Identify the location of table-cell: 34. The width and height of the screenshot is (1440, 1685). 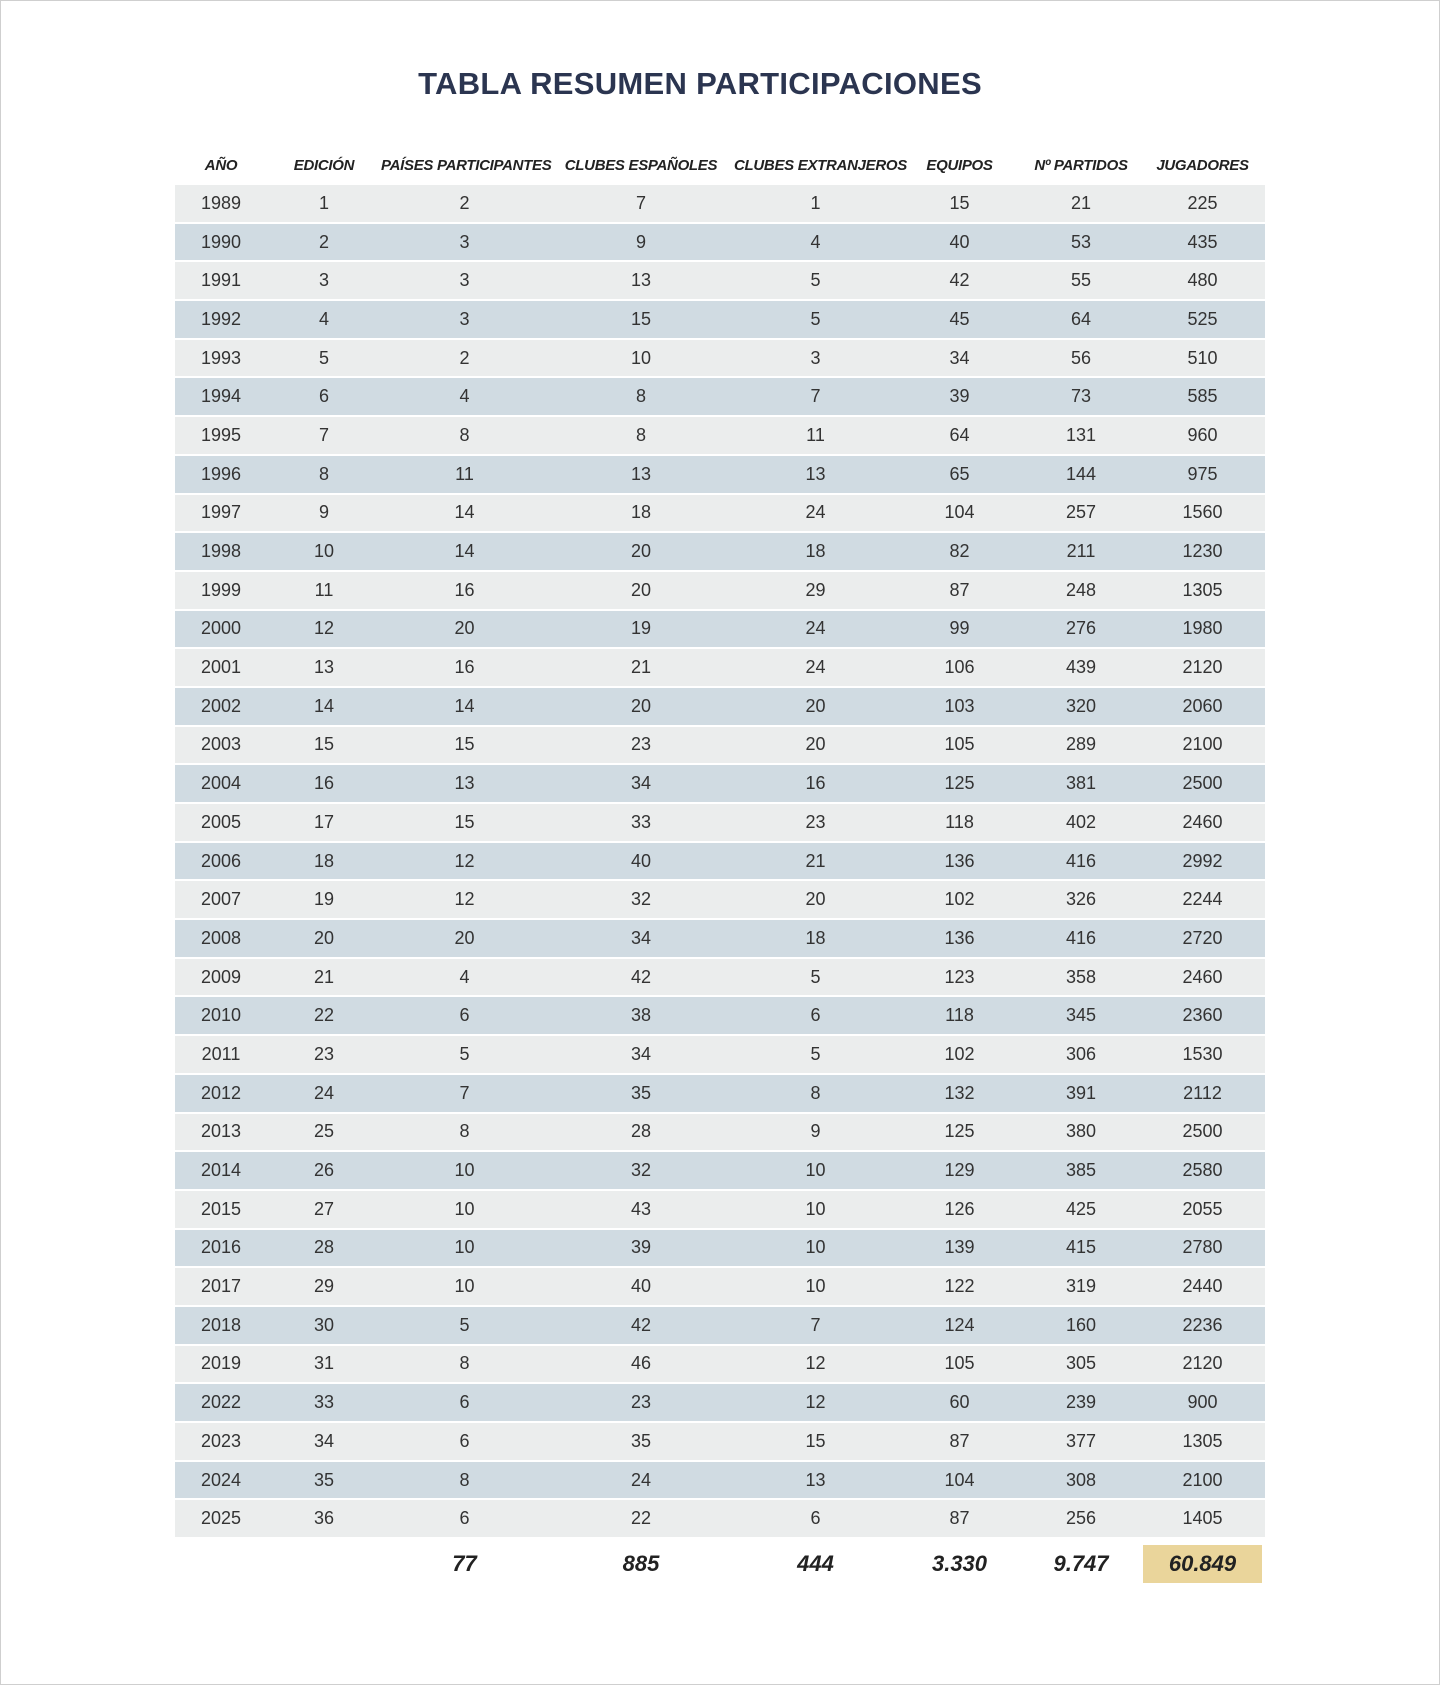
(959, 358).